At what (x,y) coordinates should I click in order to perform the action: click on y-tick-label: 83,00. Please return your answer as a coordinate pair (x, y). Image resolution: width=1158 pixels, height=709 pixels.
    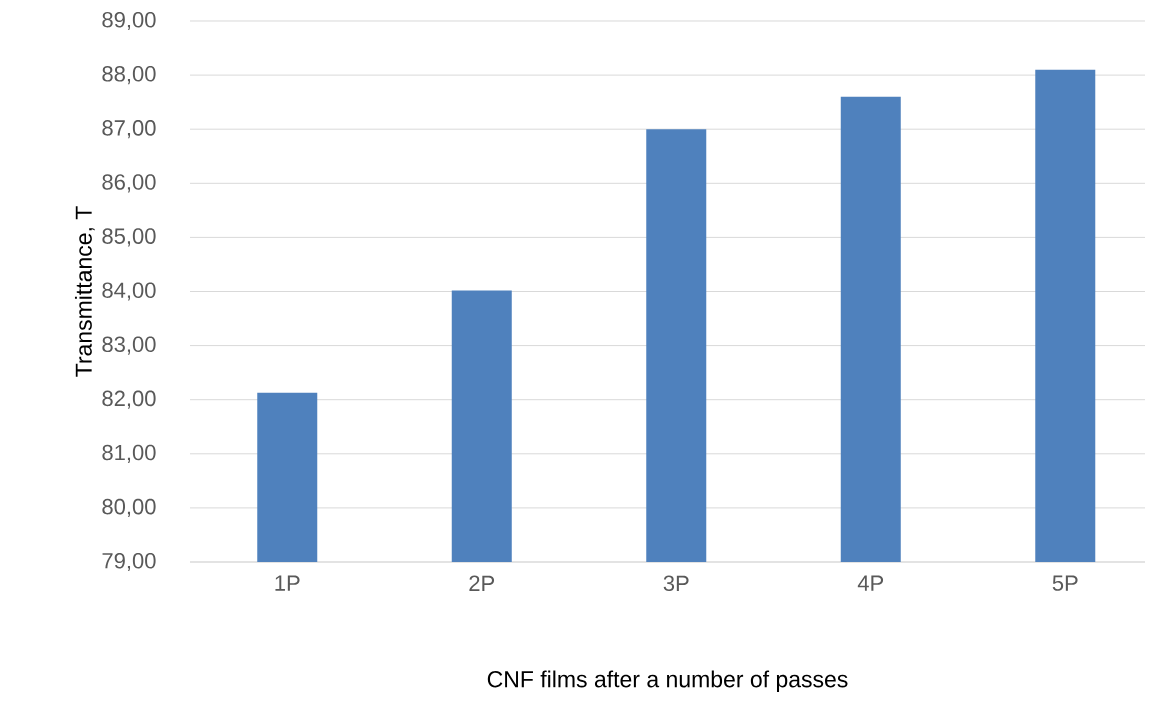
    Looking at the image, I should click on (129, 345).